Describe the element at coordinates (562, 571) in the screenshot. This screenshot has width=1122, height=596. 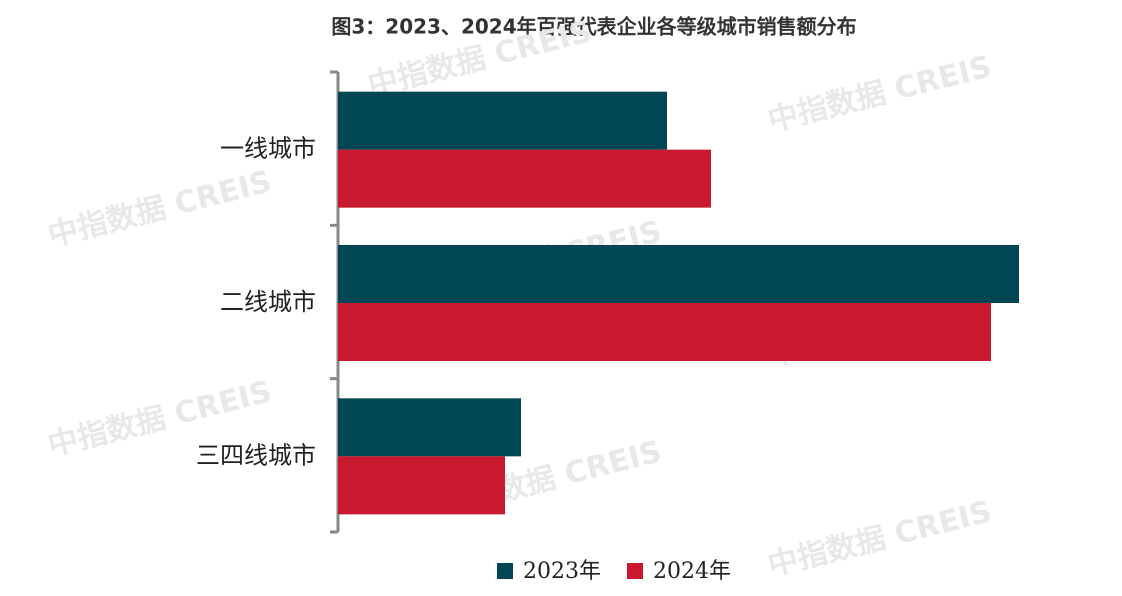
I see `legend-label: 2023年` at that location.